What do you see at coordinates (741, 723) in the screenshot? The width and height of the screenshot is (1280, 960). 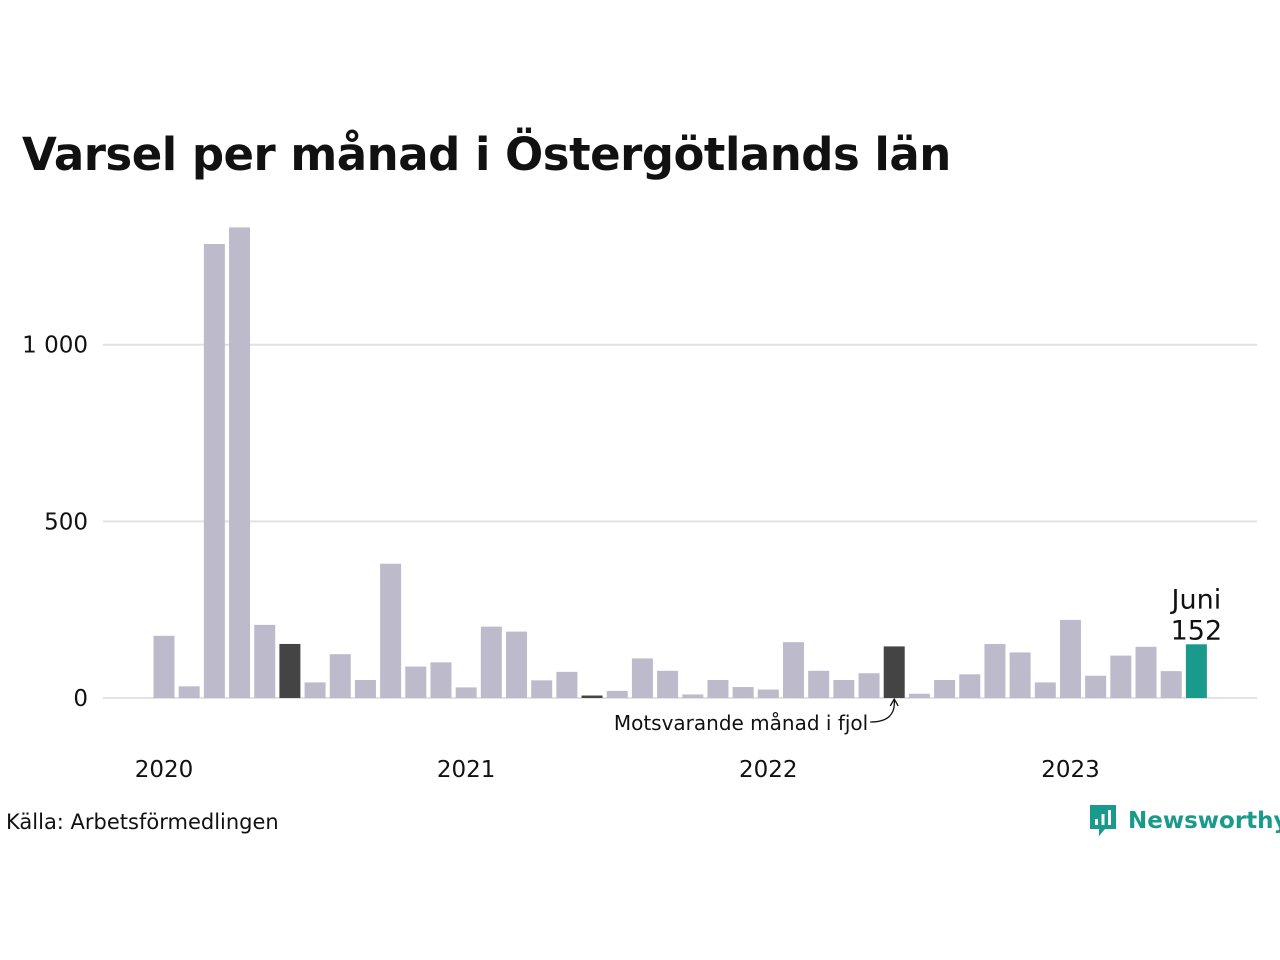 I see `annotation-previous-year: Motsvarande månad i fjol` at bounding box center [741, 723].